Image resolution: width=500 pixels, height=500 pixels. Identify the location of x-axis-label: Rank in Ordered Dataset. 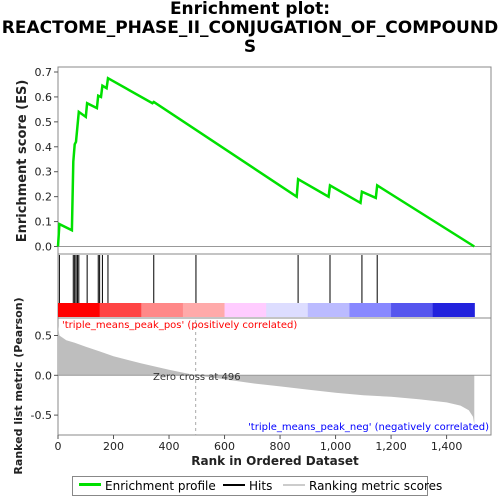
(275, 461).